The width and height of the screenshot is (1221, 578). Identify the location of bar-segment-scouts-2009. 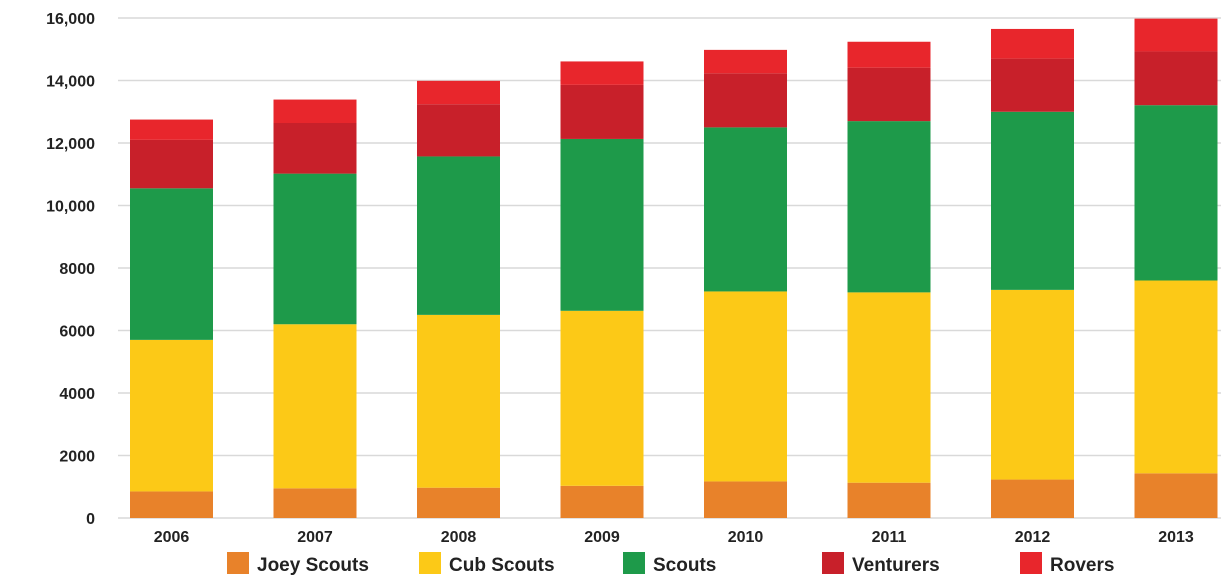
(602, 224).